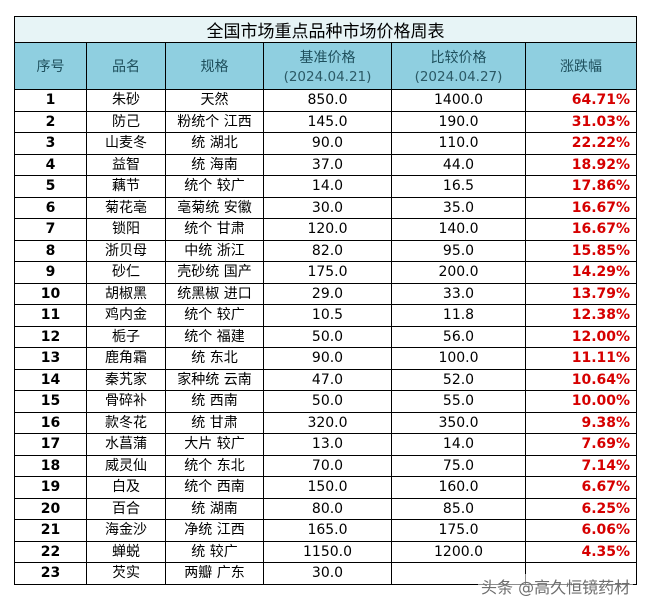 This screenshot has width=651, height=608. What do you see at coordinates (126, 444) in the screenshot?
I see `cell-name: 水菖蒲` at bounding box center [126, 444].